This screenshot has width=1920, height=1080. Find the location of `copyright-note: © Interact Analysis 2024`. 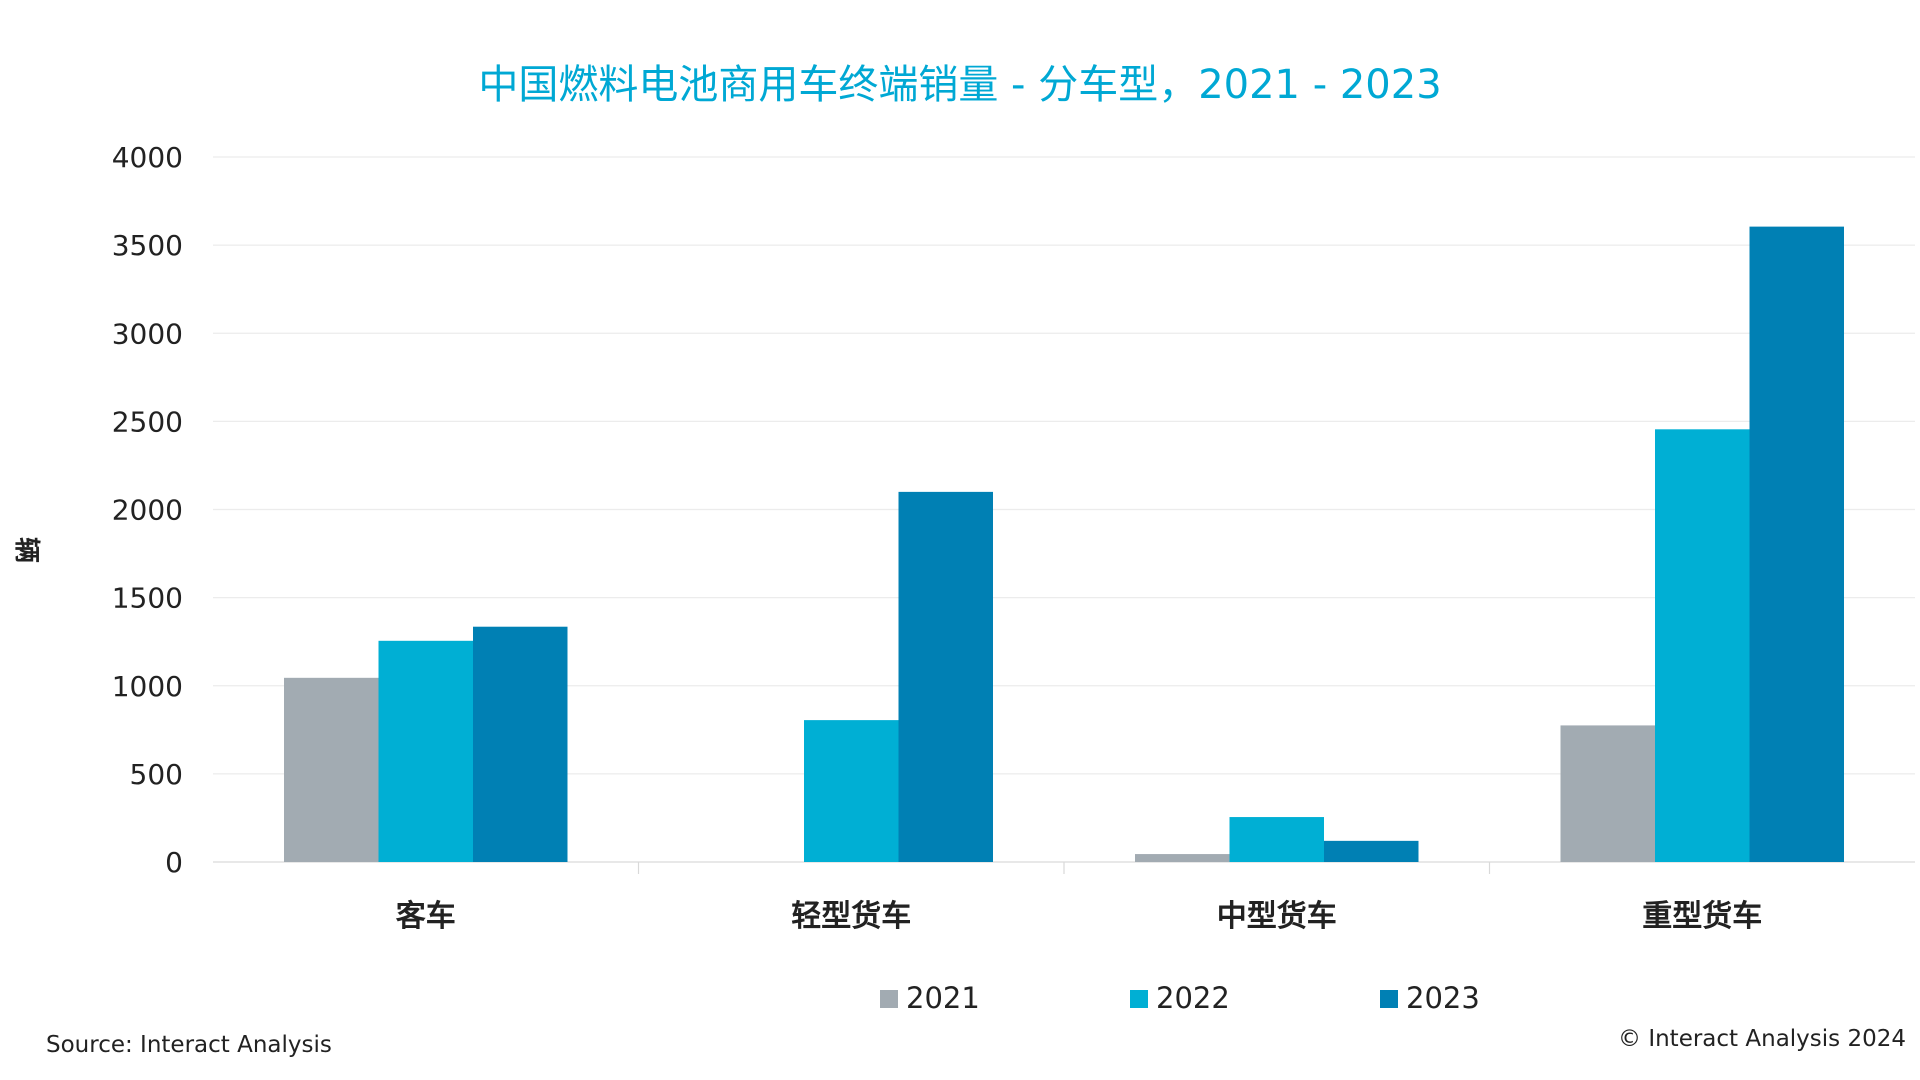

copyright-note: © Interact Analysis 2024 is located at coordinates (1762, 1039).